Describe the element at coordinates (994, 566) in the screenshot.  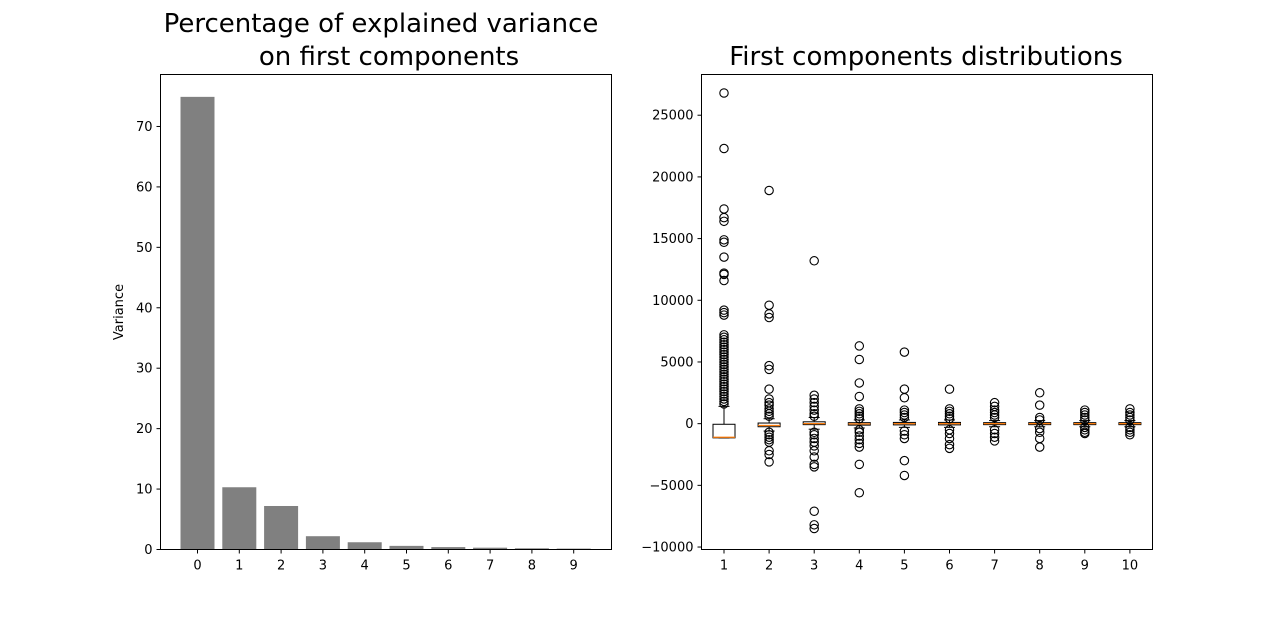
I see `x-tick-label: 7` at that location.